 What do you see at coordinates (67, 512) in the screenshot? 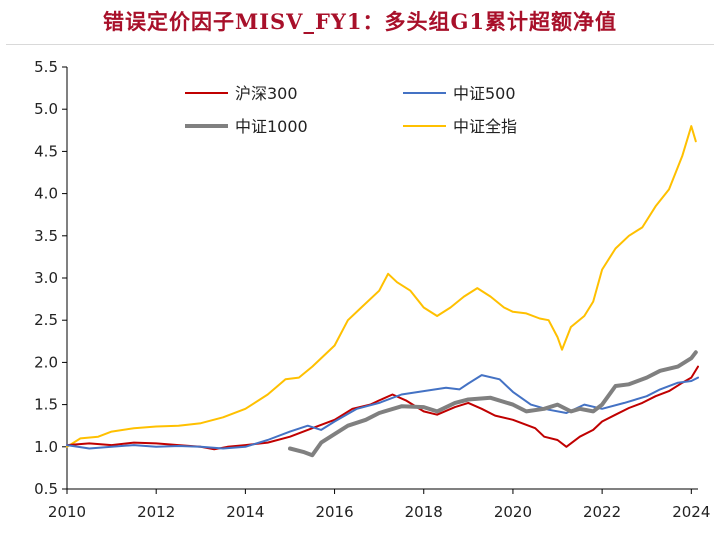
I see `x-tick-label: 2010` at bounding box center [67, 512].